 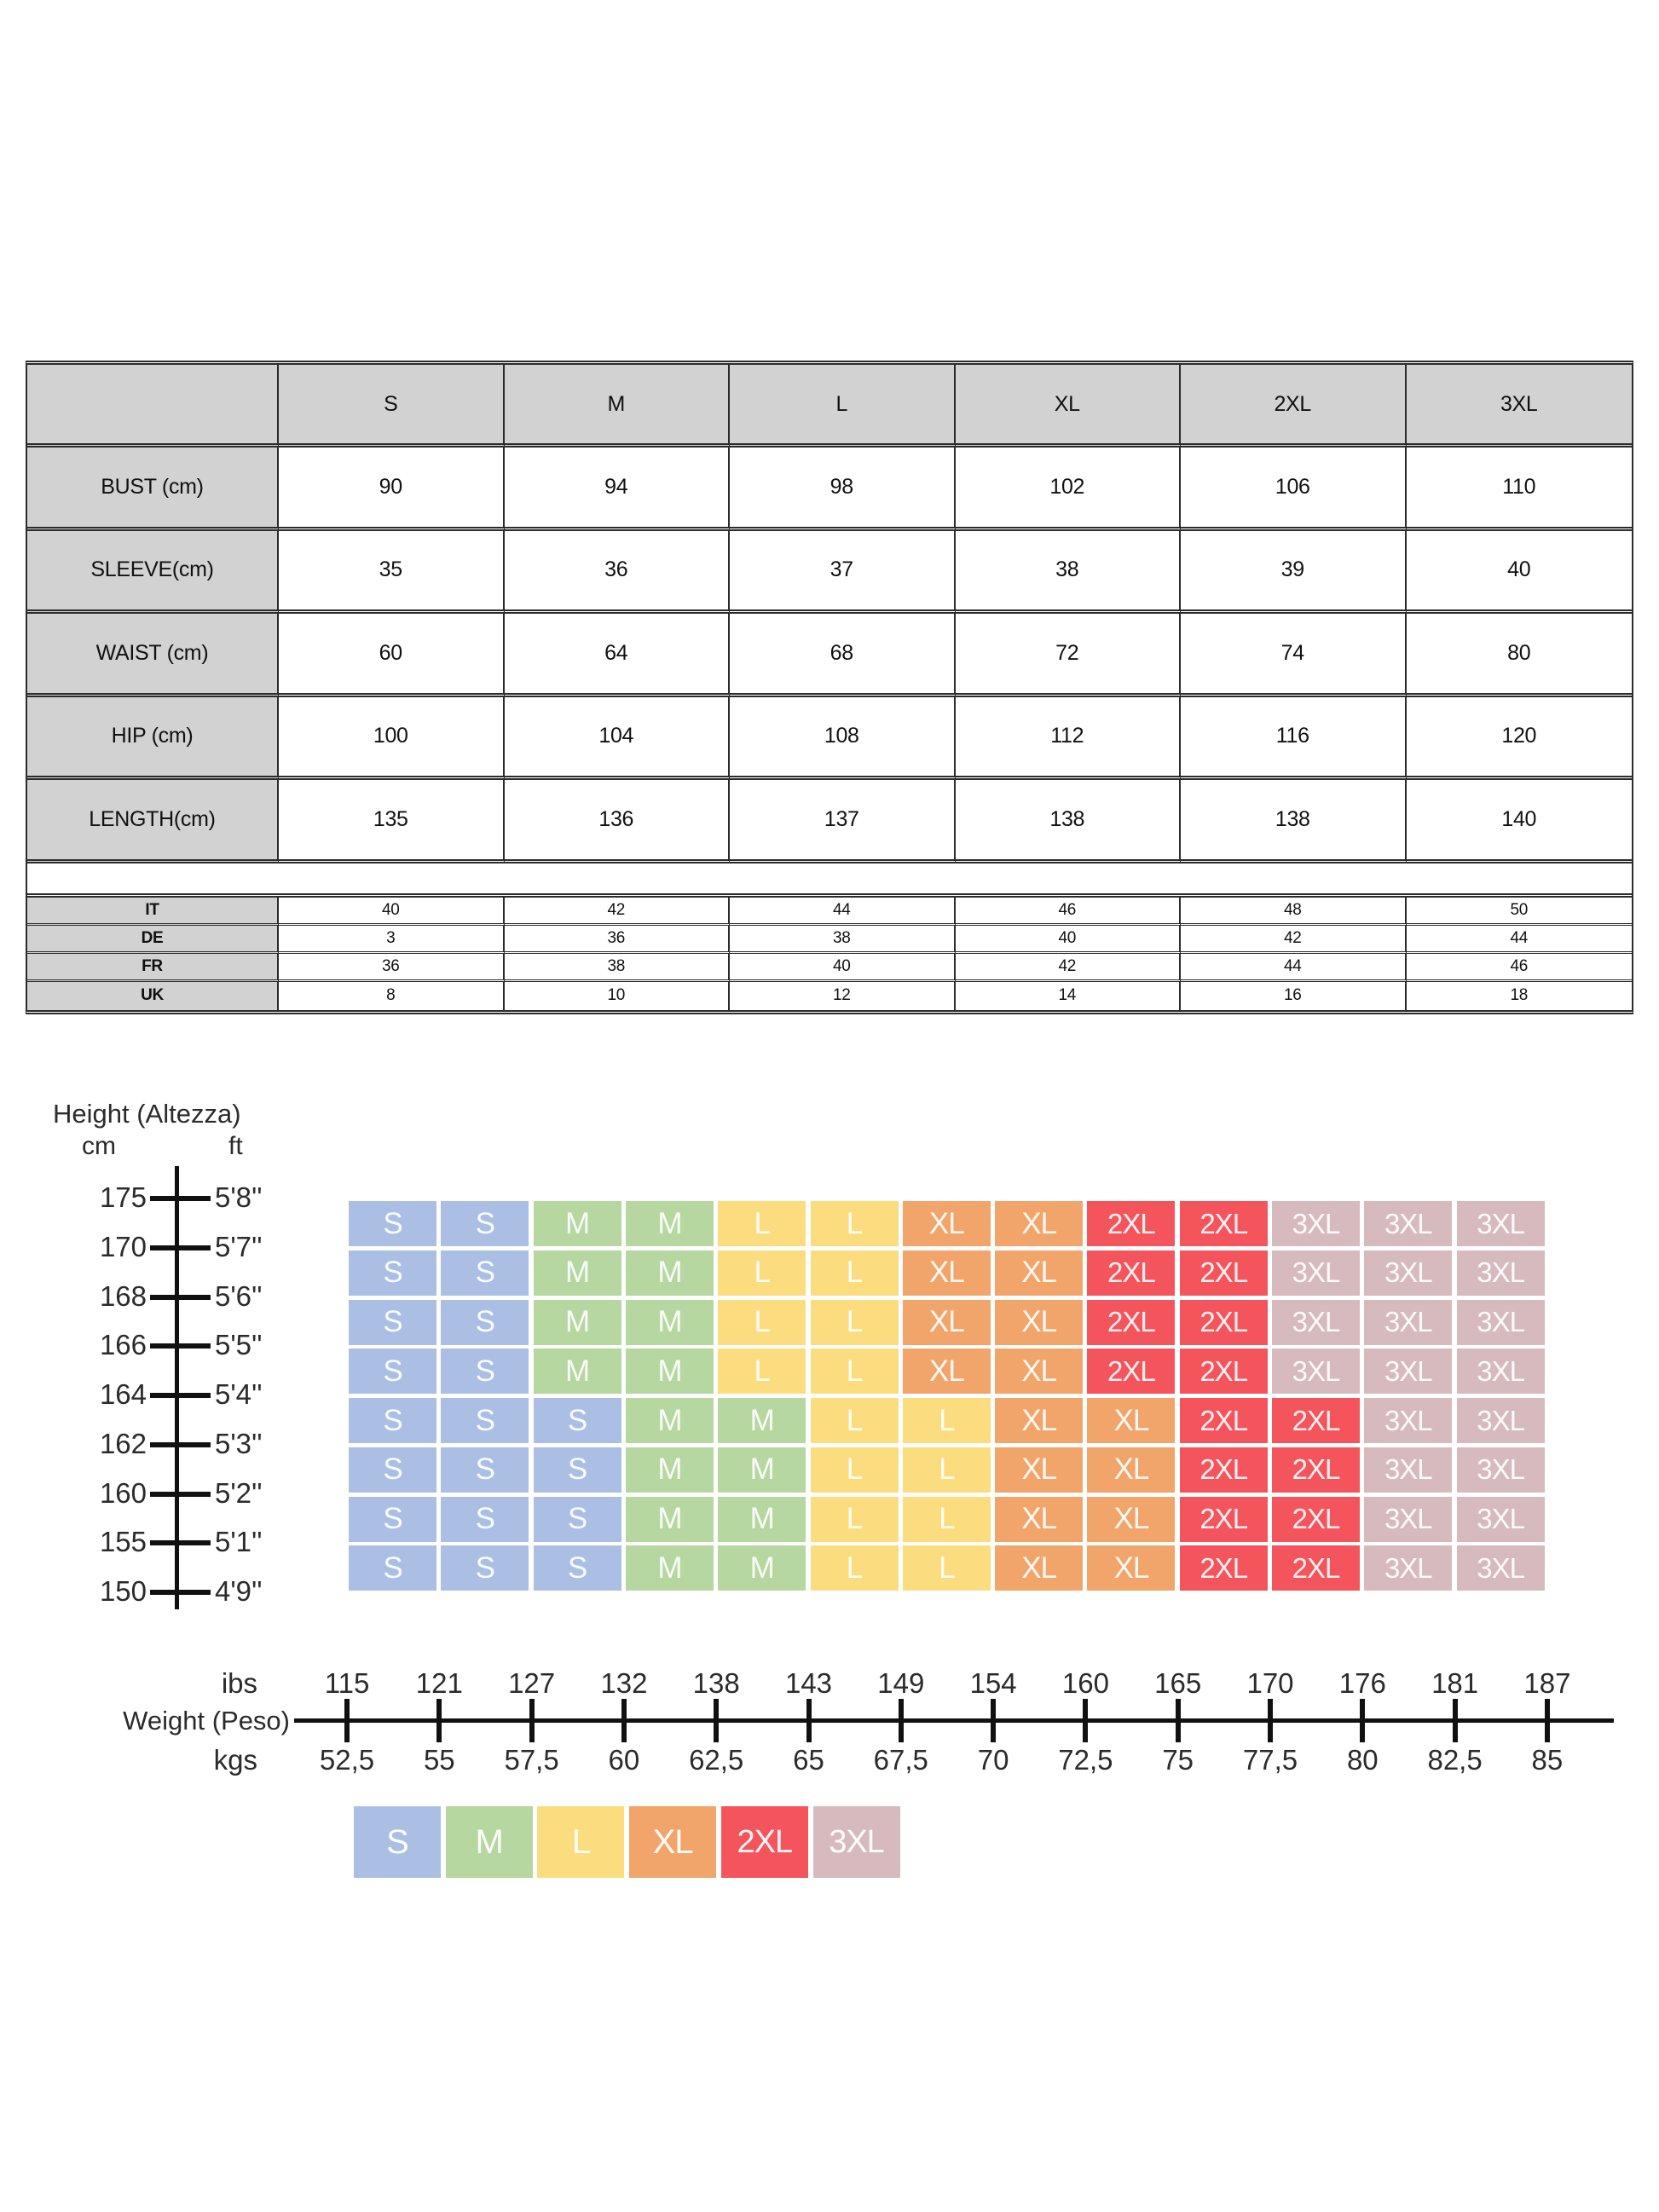 I want to click on size-table-header-cell: 3XL, so click(x=1519, y=406).